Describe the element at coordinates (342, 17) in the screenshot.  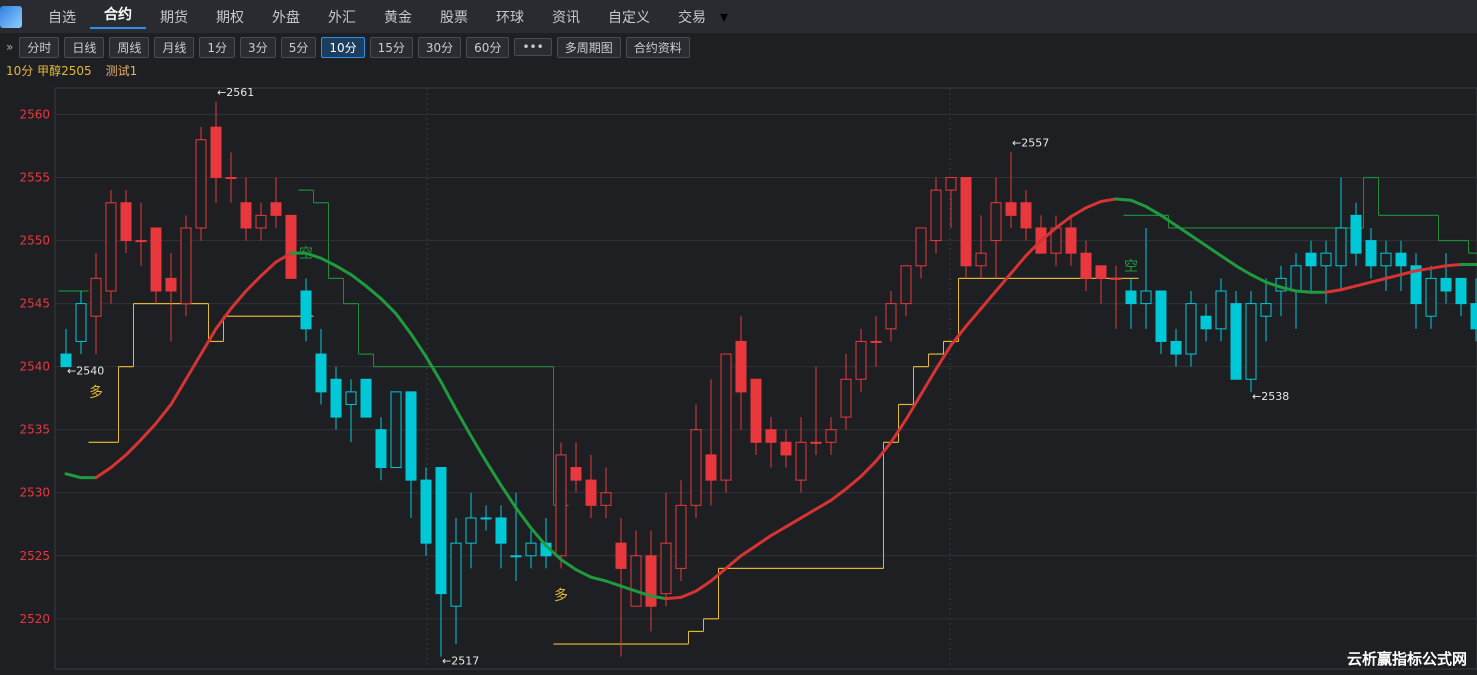
I see `nav-tab: 外汇` at that location.